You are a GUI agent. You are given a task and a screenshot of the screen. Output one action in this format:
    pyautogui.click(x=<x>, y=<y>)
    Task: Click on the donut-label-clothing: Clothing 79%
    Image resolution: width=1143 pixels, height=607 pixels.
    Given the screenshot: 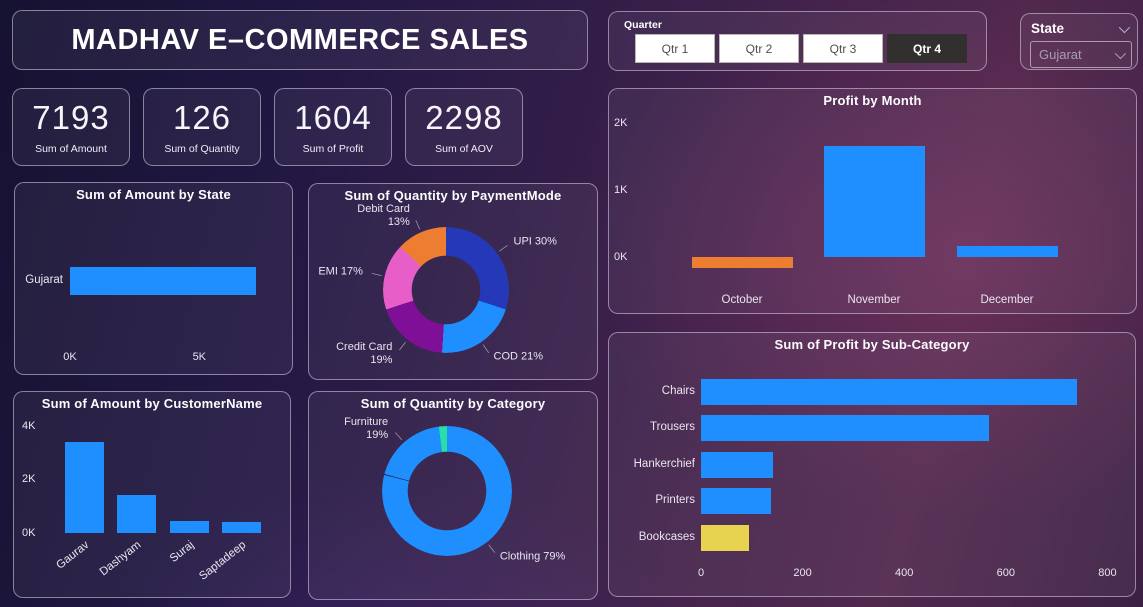 What is the action you would take?
    pyautogui.click(x=532, y=556)
    